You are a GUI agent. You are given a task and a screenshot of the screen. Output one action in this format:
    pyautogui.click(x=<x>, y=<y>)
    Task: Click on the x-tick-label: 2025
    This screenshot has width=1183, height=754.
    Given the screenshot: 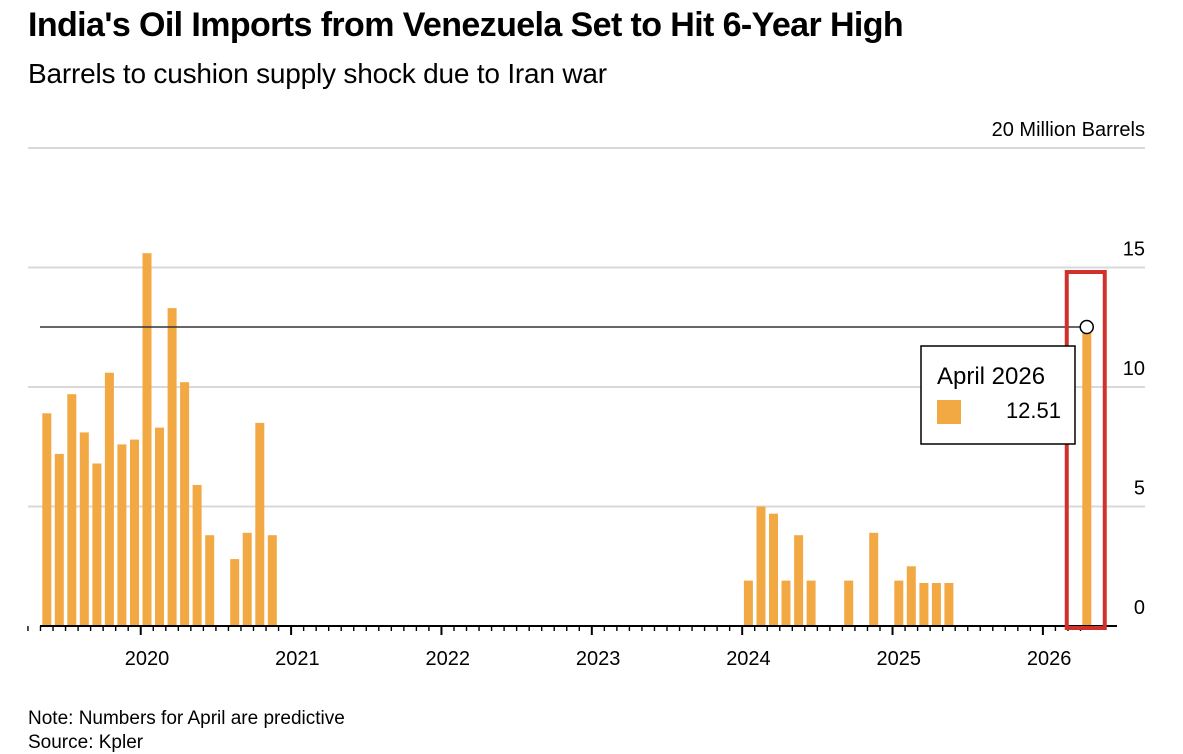 What is the action you would take?
    pyautogui.click(x=899, y=659)
    